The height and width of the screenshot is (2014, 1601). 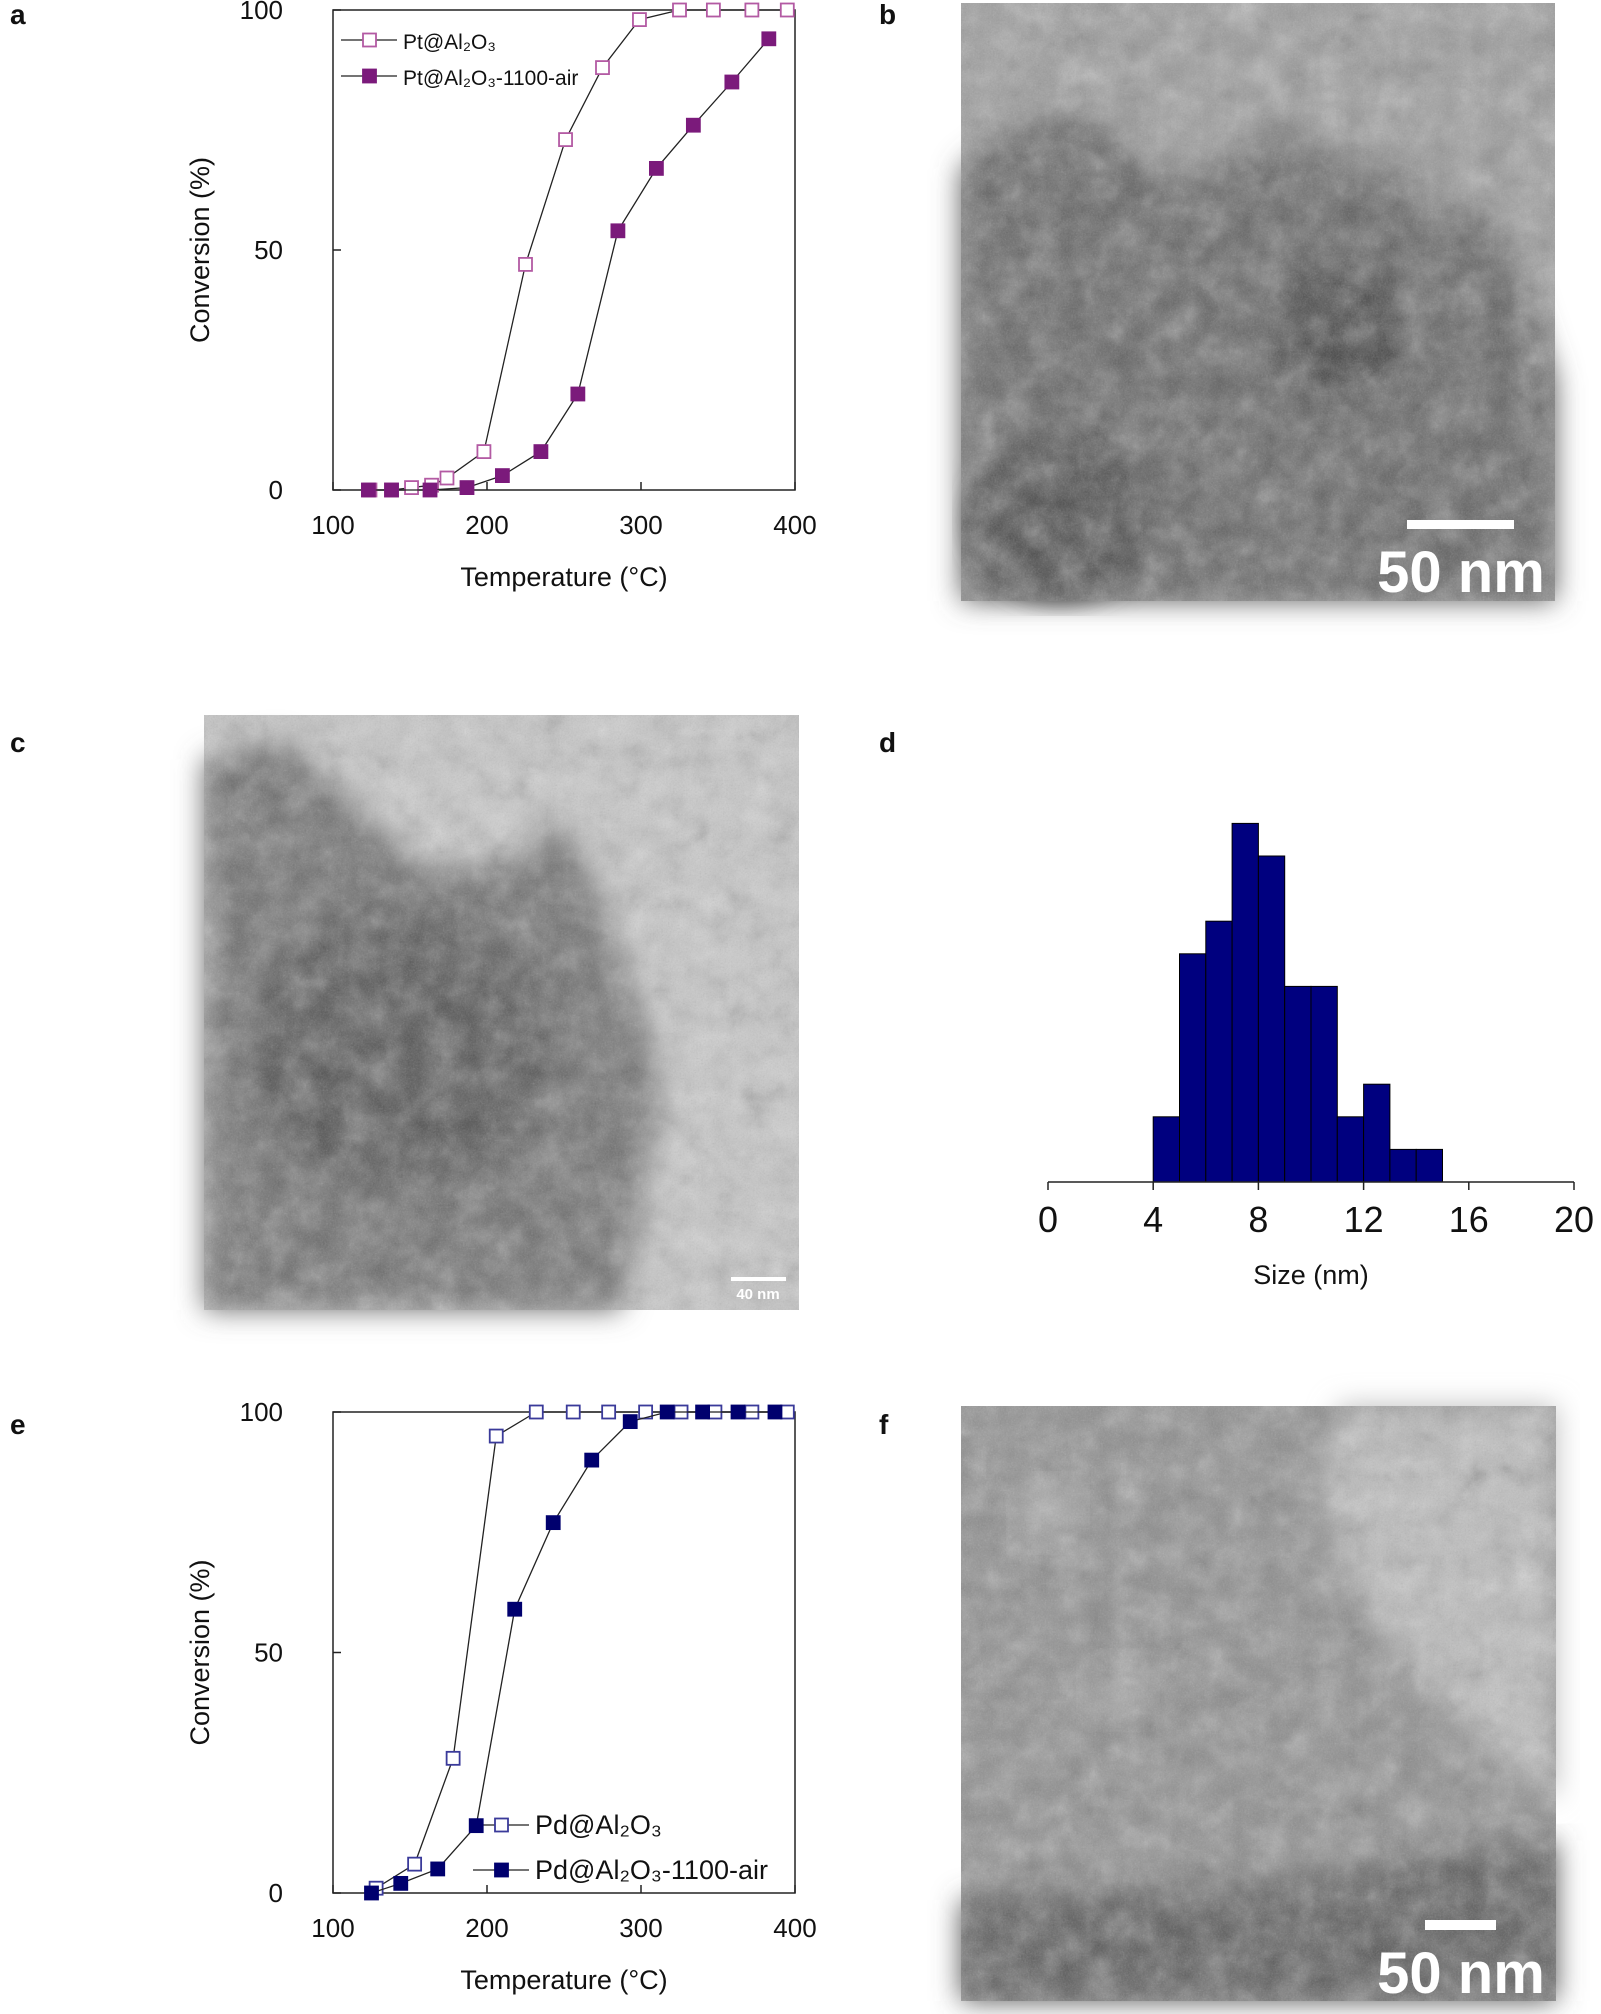 I want to click on x-tick-label: 16, so click(x=1469, y=1219).